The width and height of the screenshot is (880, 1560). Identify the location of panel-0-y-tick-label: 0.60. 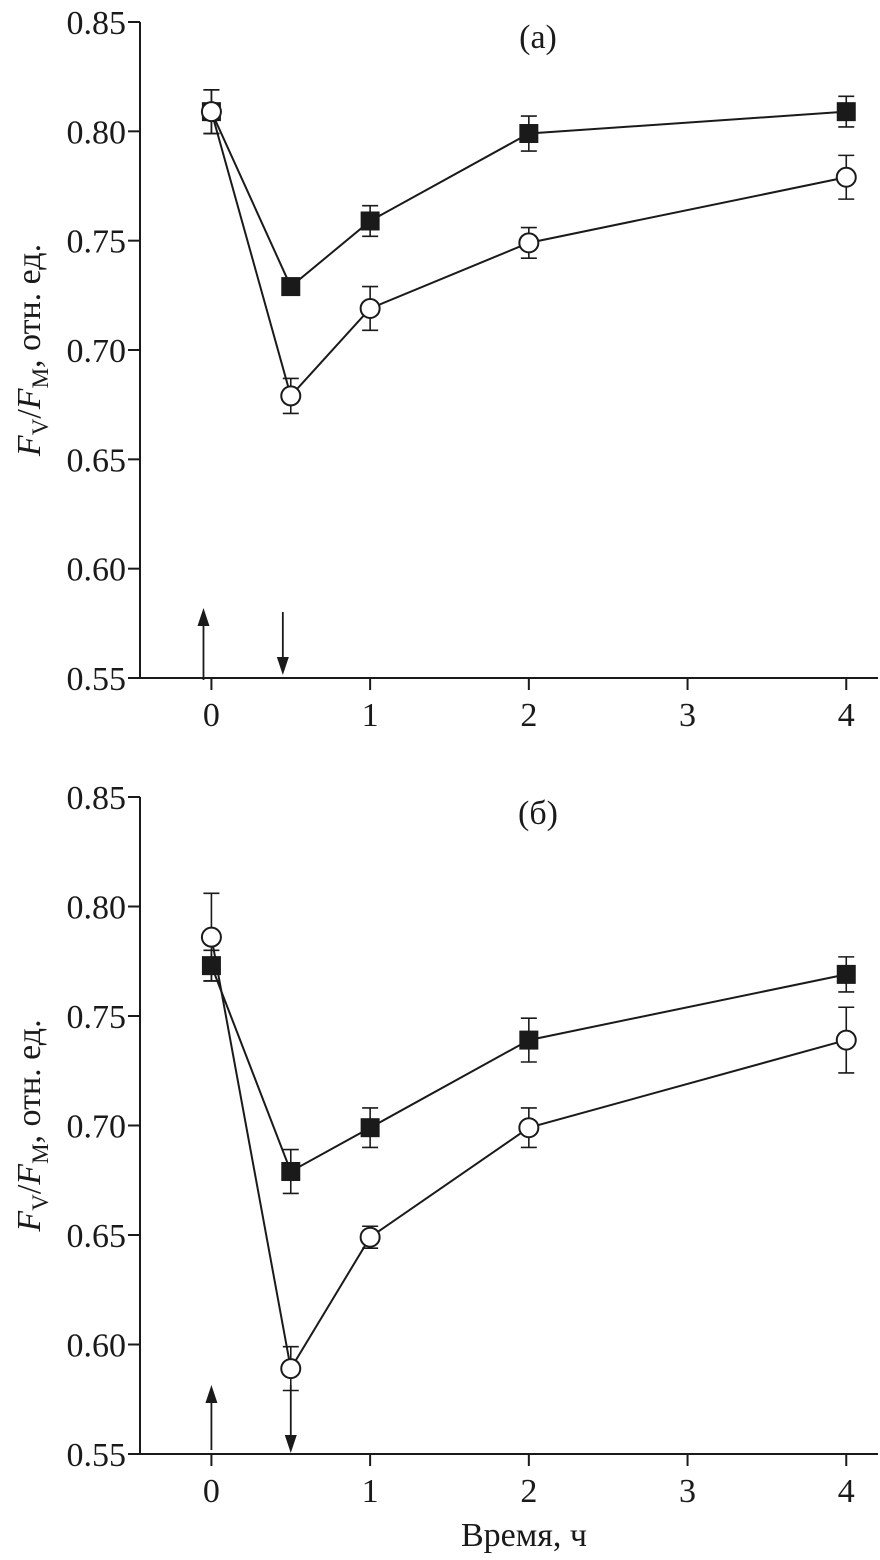
(97, 570).